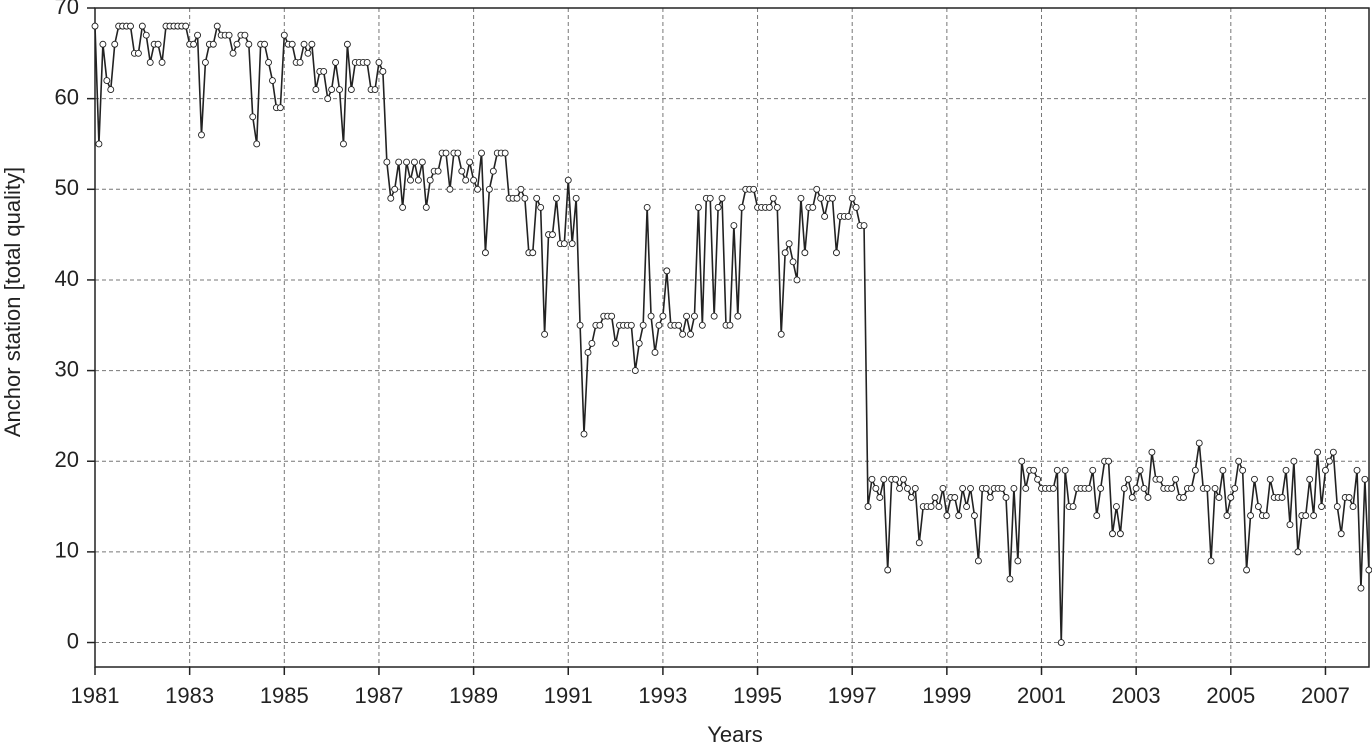 The width and height of the screenshot is (1372, 746). I want to click on x-tick-label: 1981, so click(95, 695).